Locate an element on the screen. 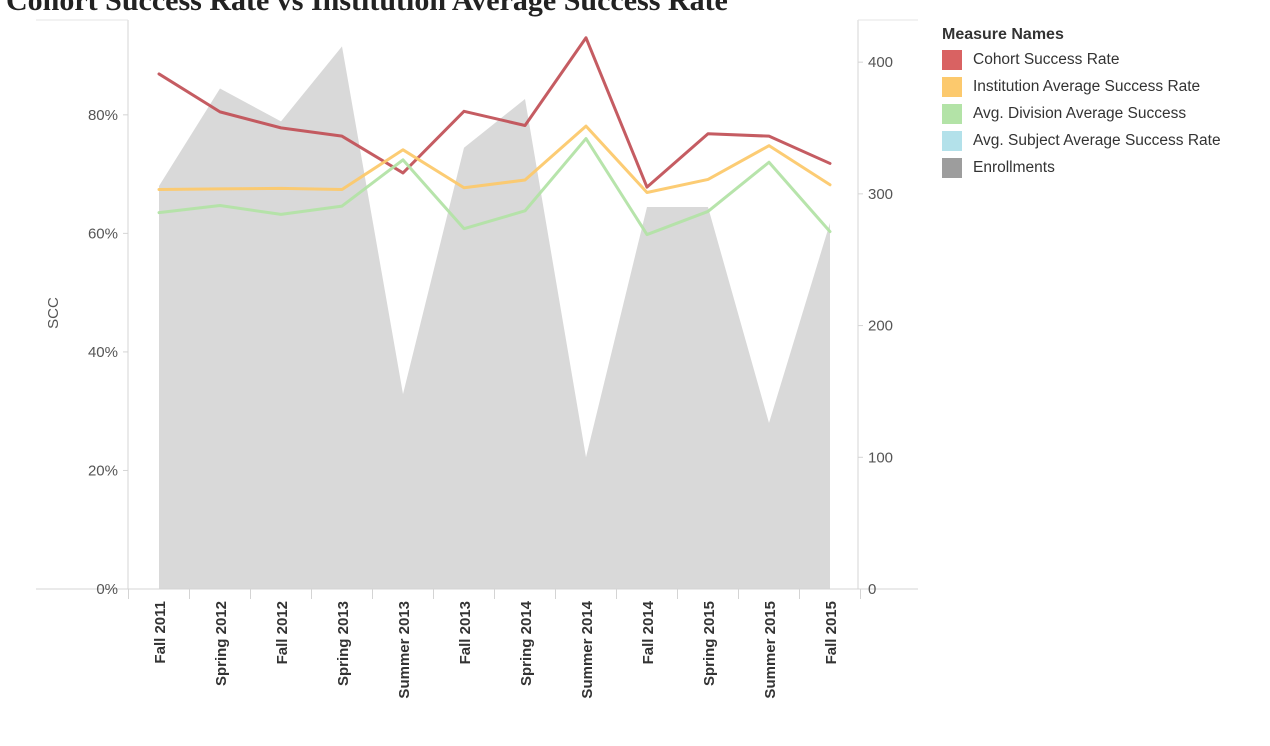  legend-label: Avg. Subject Average Success Rate is located at coordinates (1097, 140).